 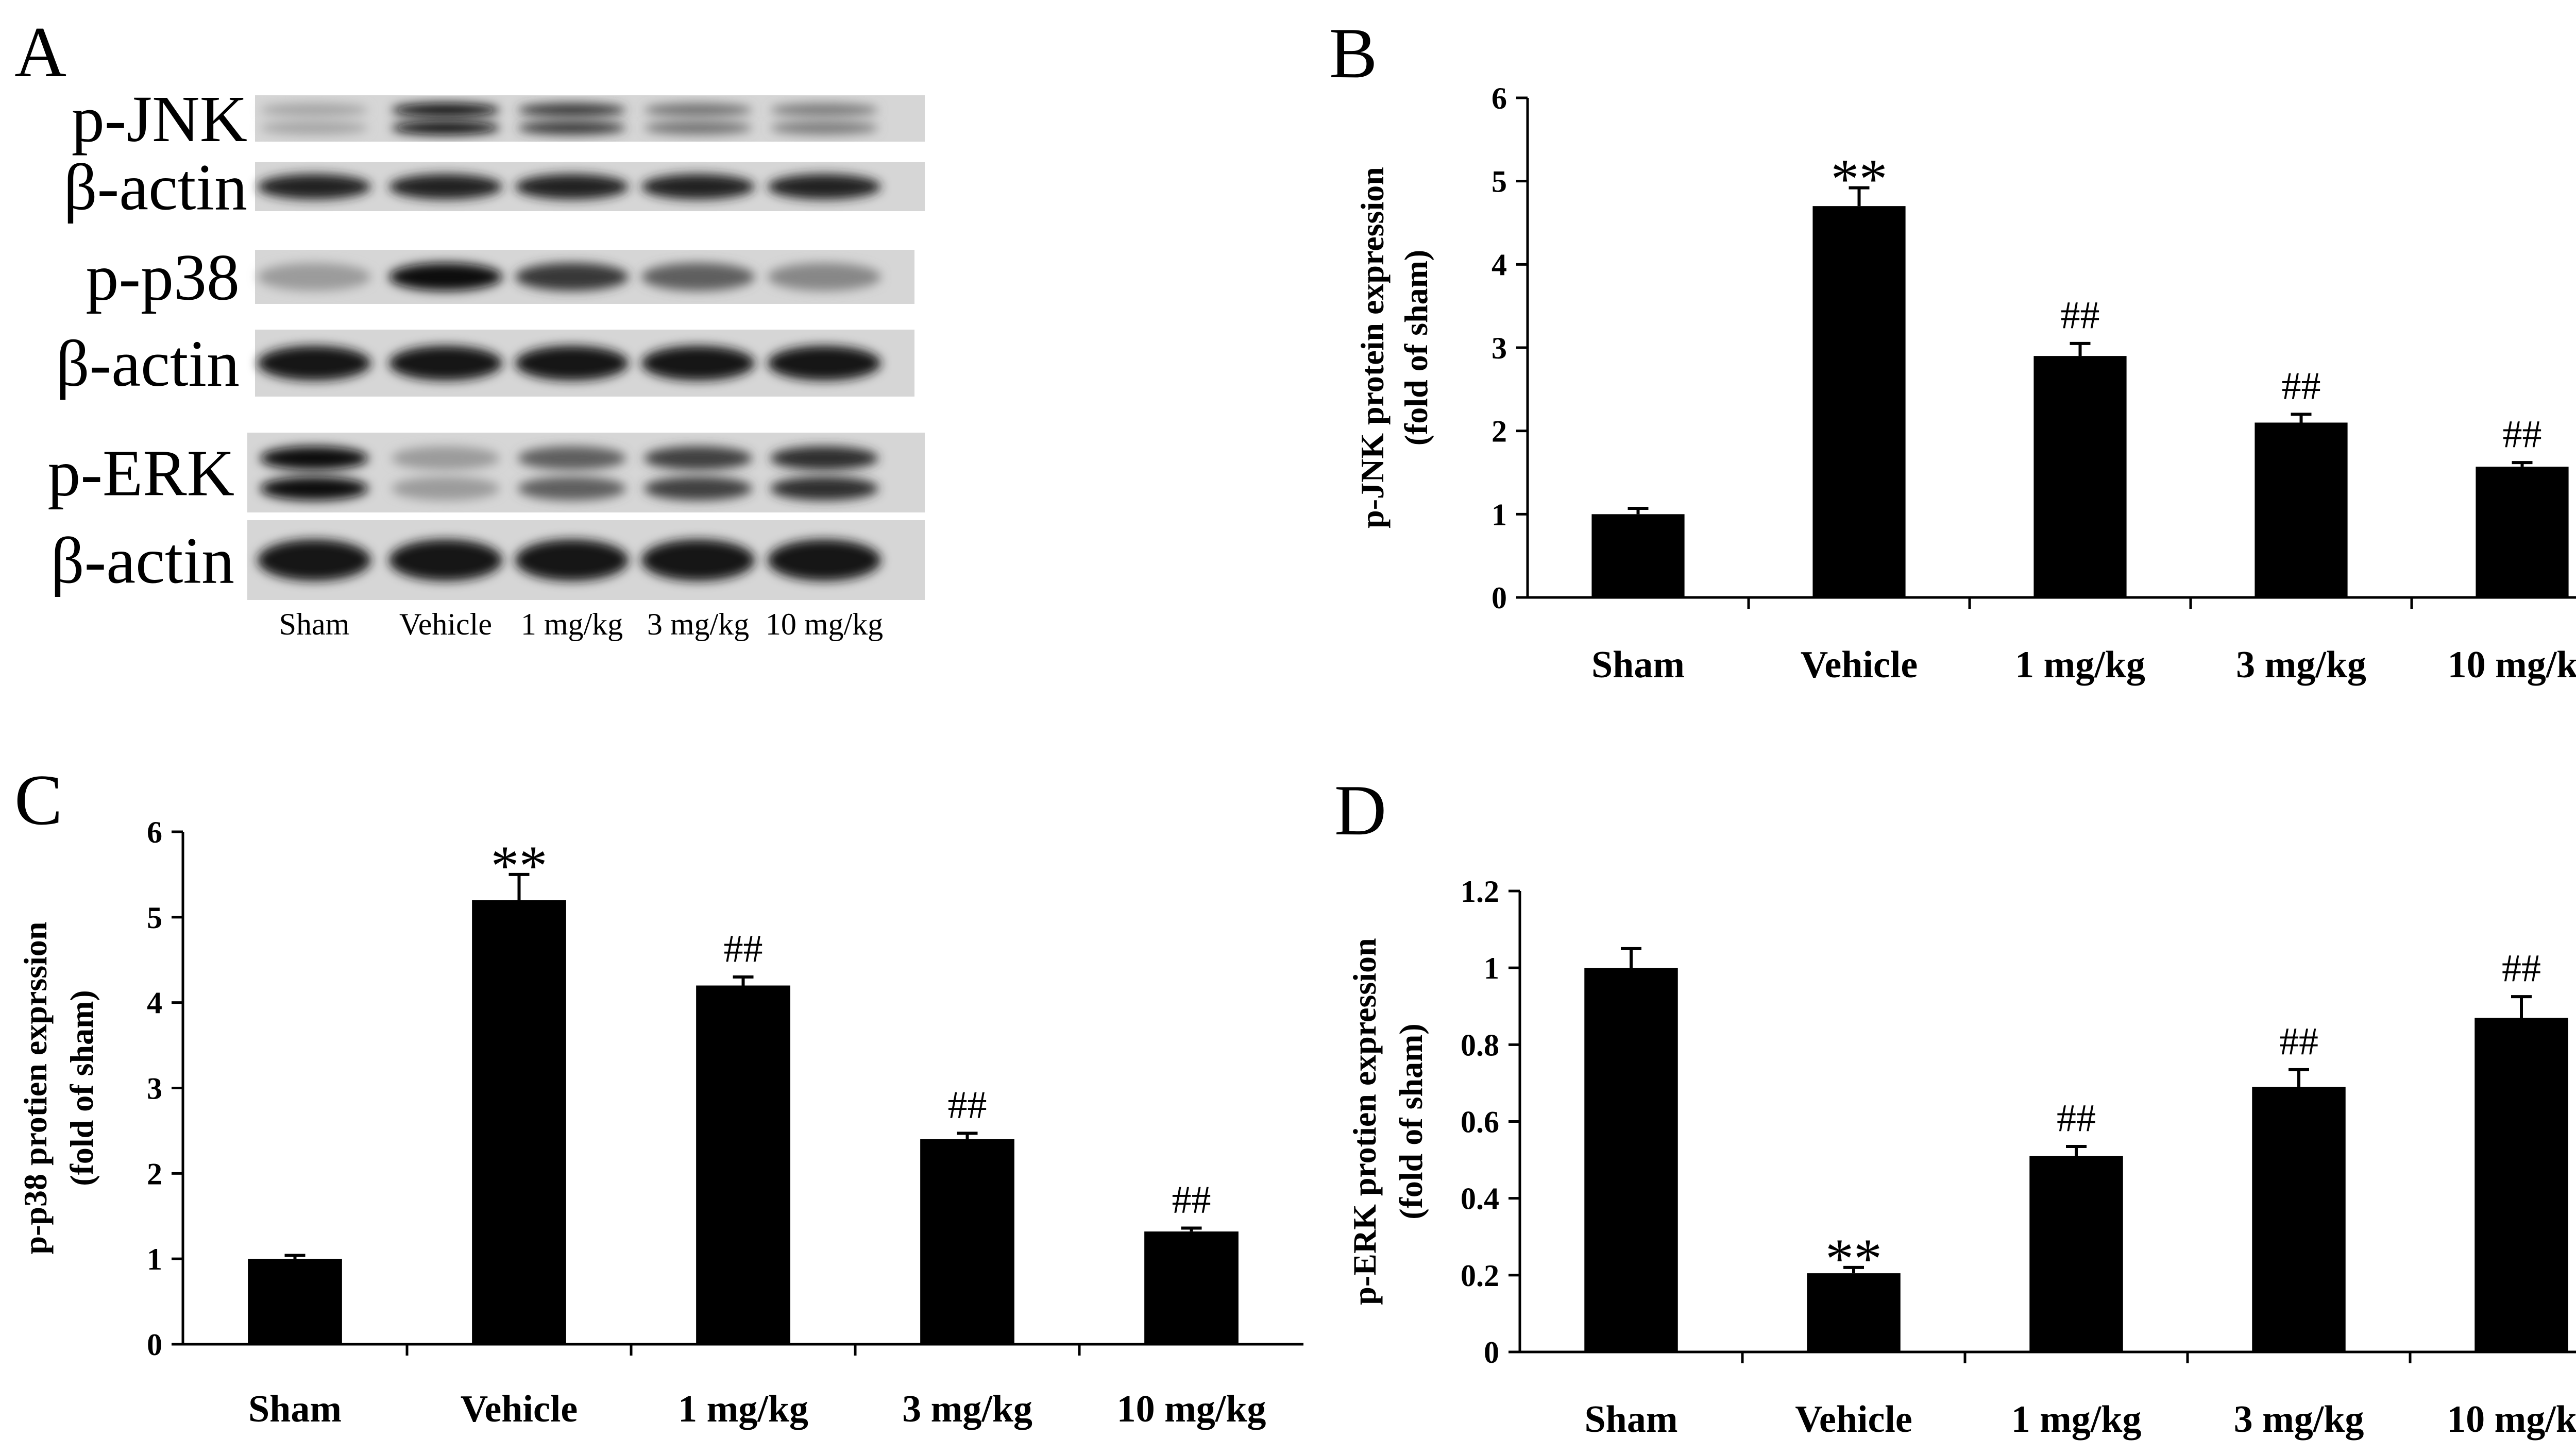 I want to click on y-tick-label: 0.6, so click(x=1480, y=1122).